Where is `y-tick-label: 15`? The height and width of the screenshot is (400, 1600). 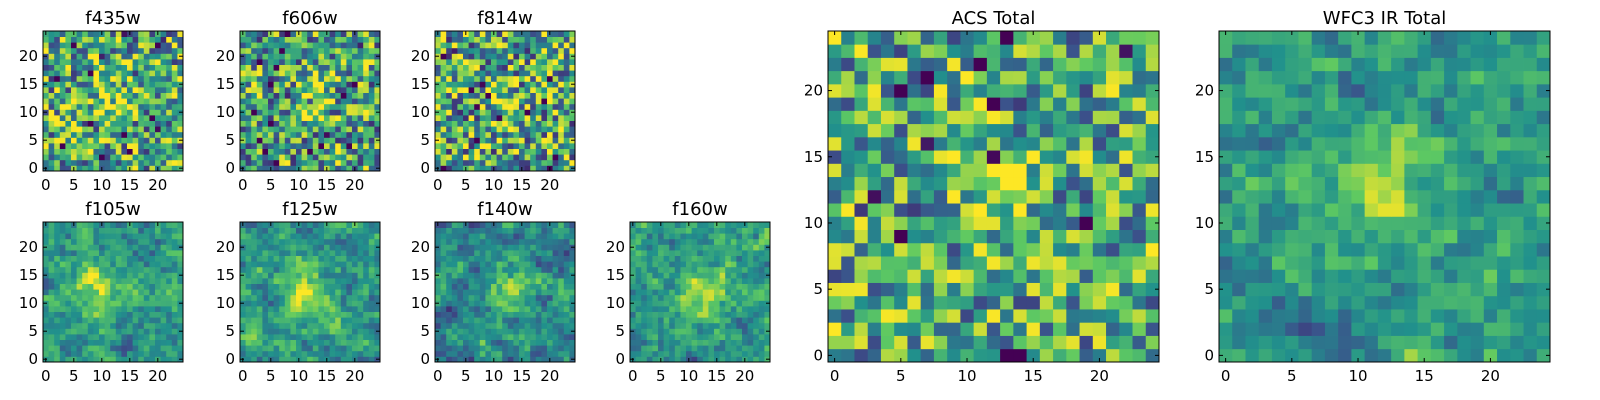
y-tick-label: 15 is located at coordinates (420, 84).